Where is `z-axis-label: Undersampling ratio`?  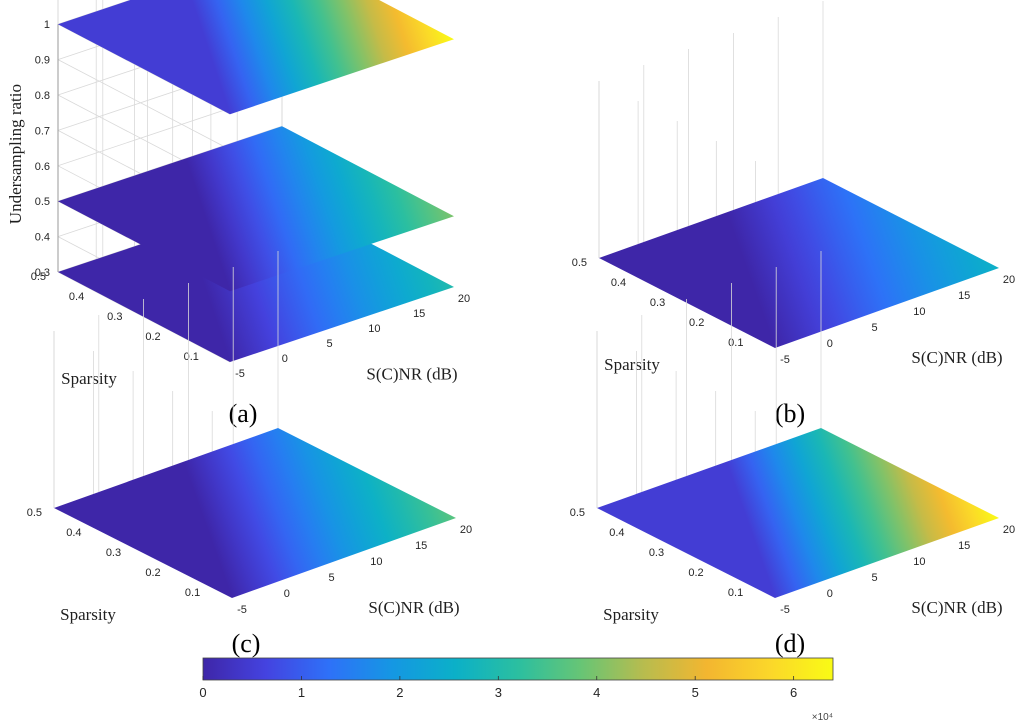
z-axis-label: Undersampling ratio is located at coordinates (15, 154).